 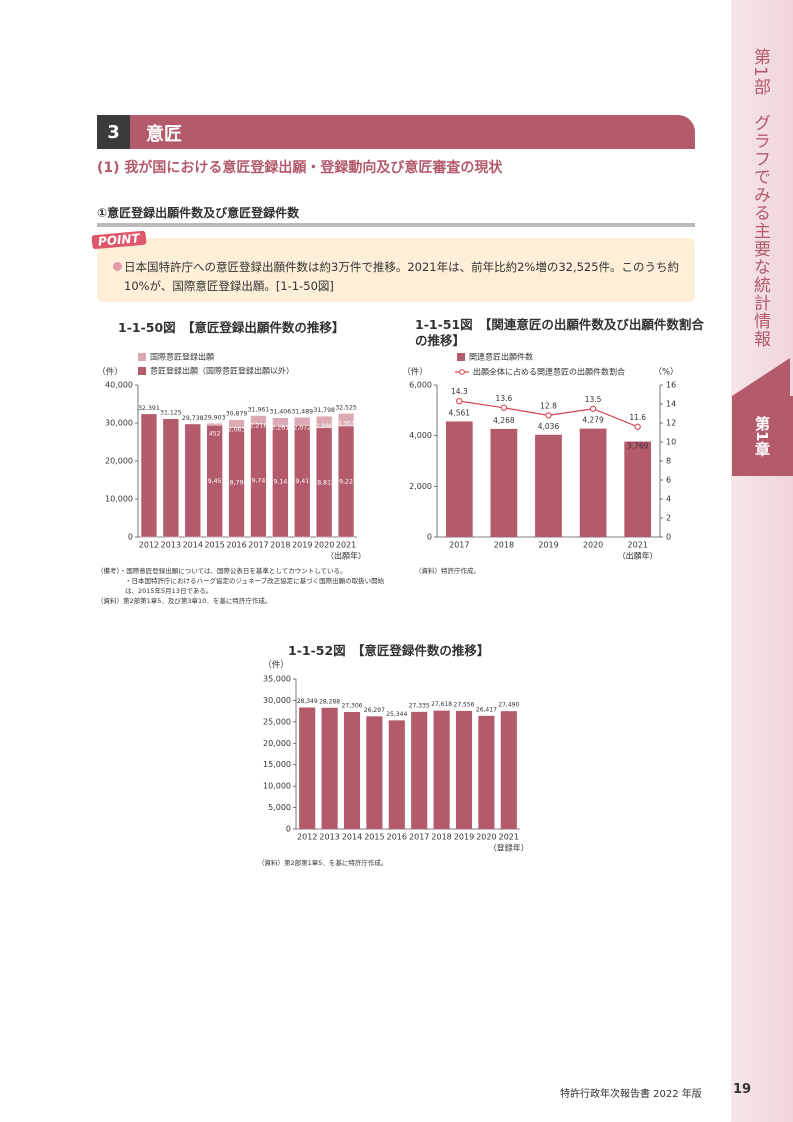 I want to click on y-tick-label: 40,000, so click(x=119, y=385).